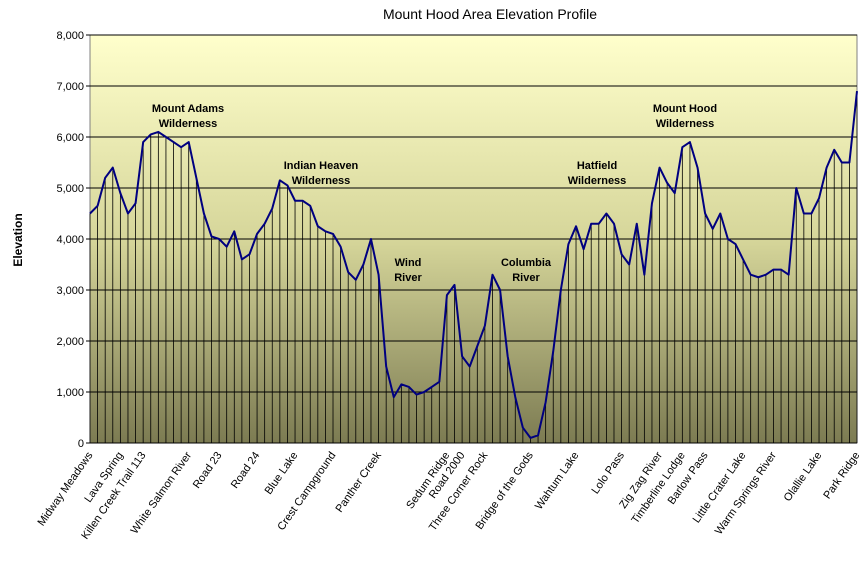  I want to click on annotation: Mount Hood, so click(685, 109).